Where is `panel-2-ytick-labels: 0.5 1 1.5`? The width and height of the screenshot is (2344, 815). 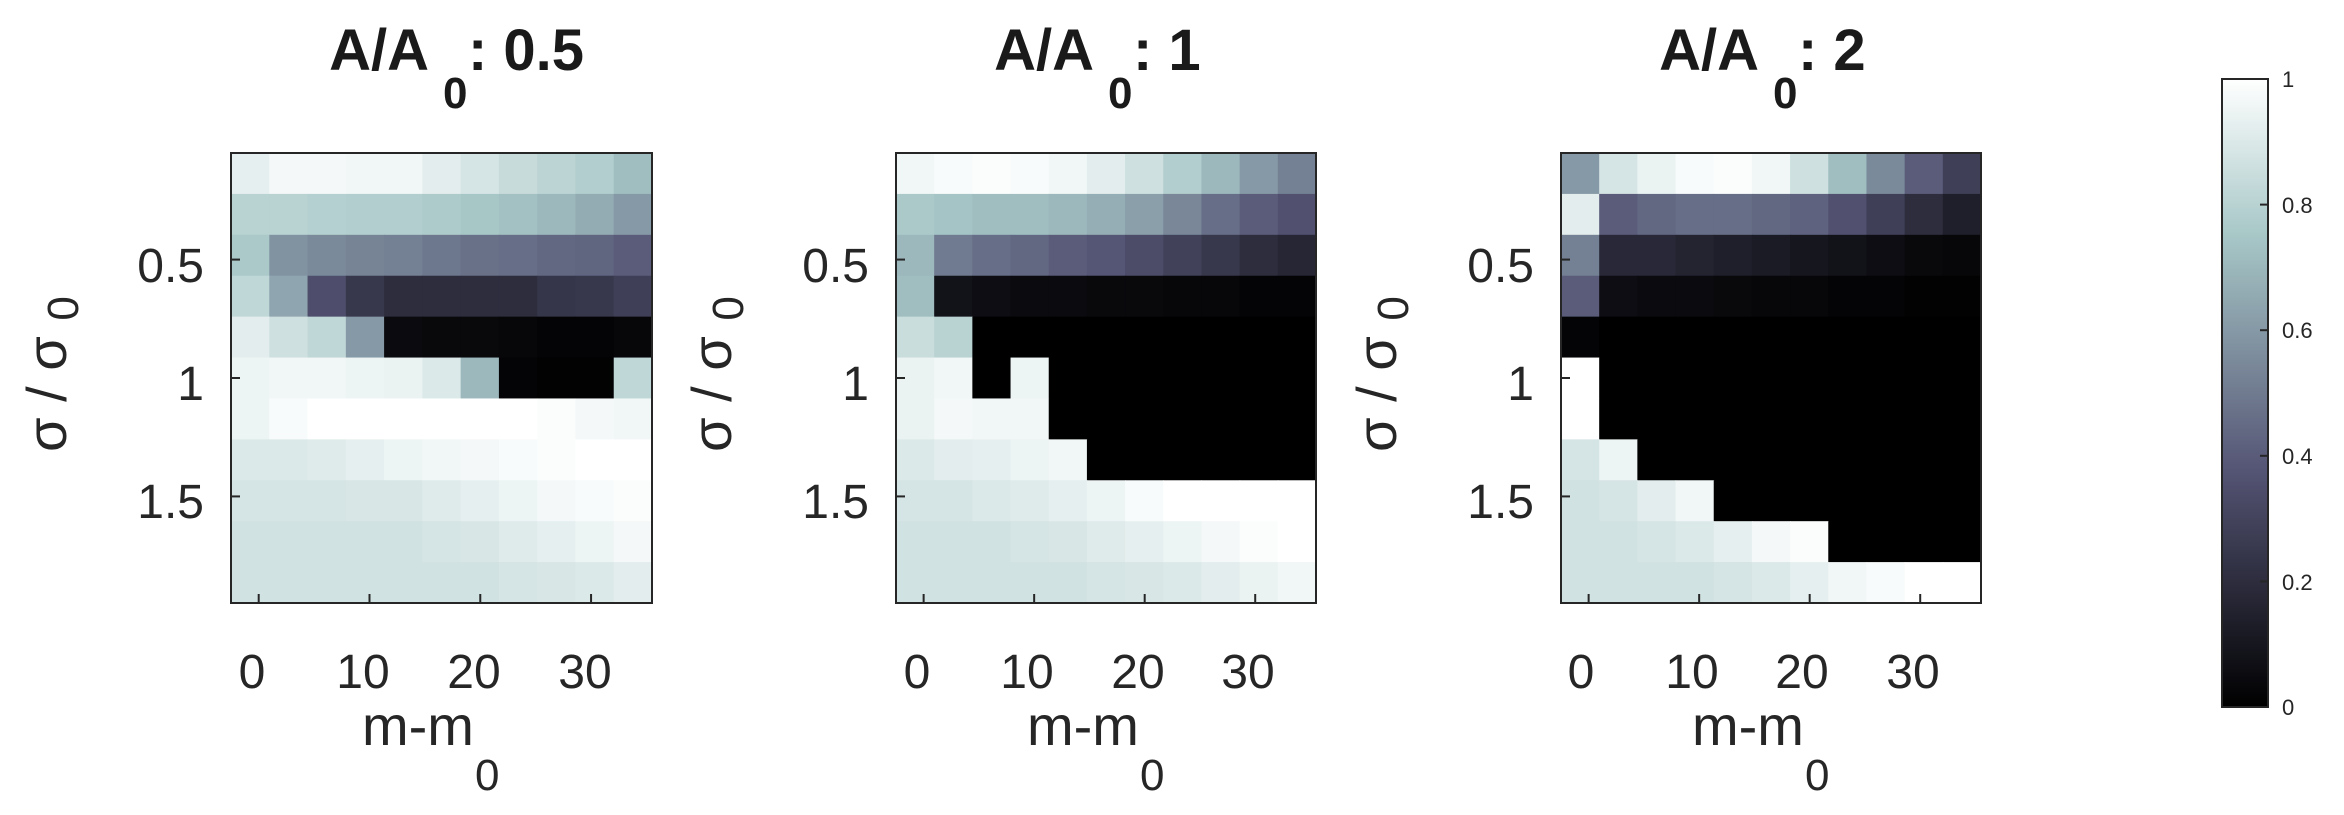 panel-2-ytick-labels: 0.5 1 1.5 is located at coordinates (835, 384).